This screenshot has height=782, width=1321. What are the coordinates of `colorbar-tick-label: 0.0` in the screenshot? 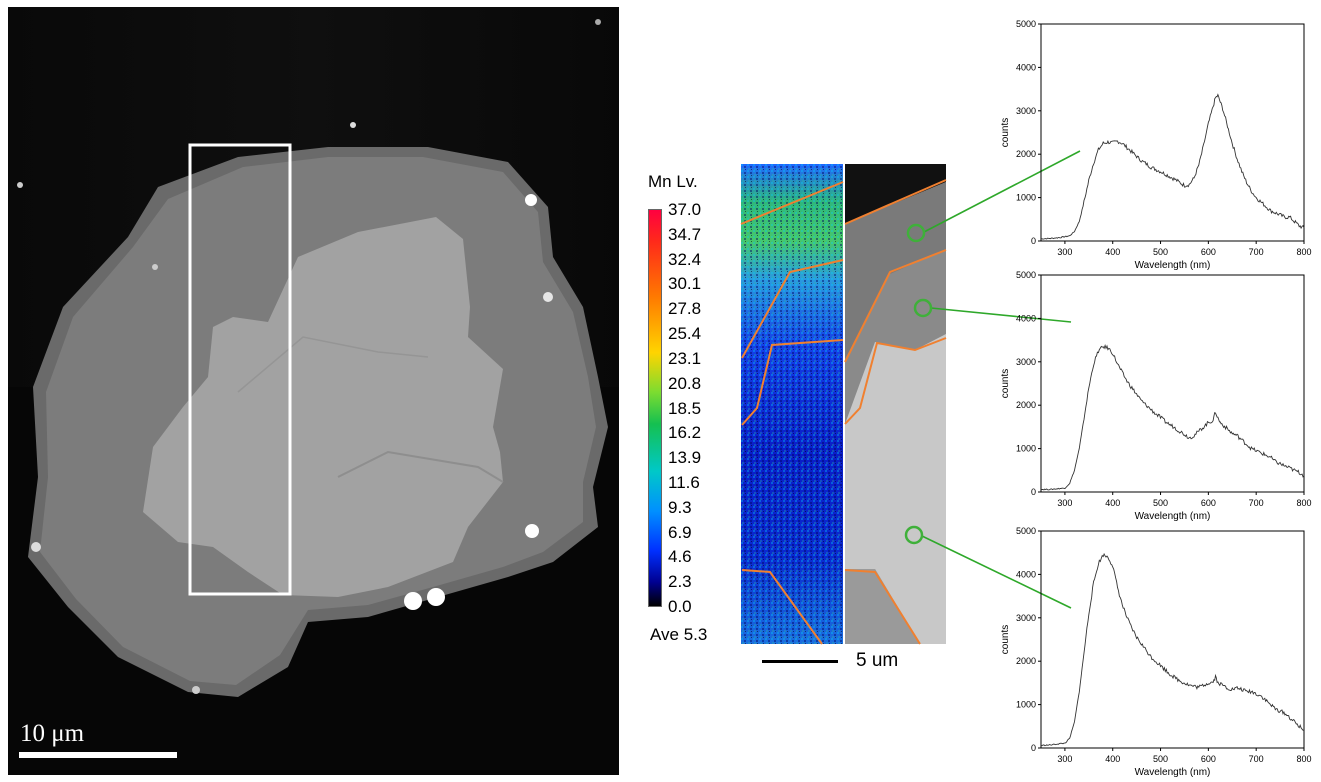 It's located at (680, 606).